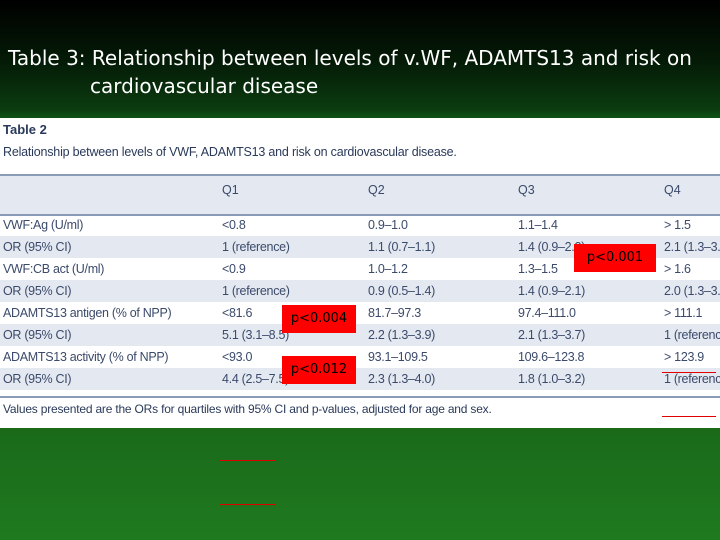 Image resolution: width=720 pixels, height=540 pixels. Describe the element at coordinates (394, 313) in the screenshot. I see `table-cell-q2: 81.7–97.3` at that location.